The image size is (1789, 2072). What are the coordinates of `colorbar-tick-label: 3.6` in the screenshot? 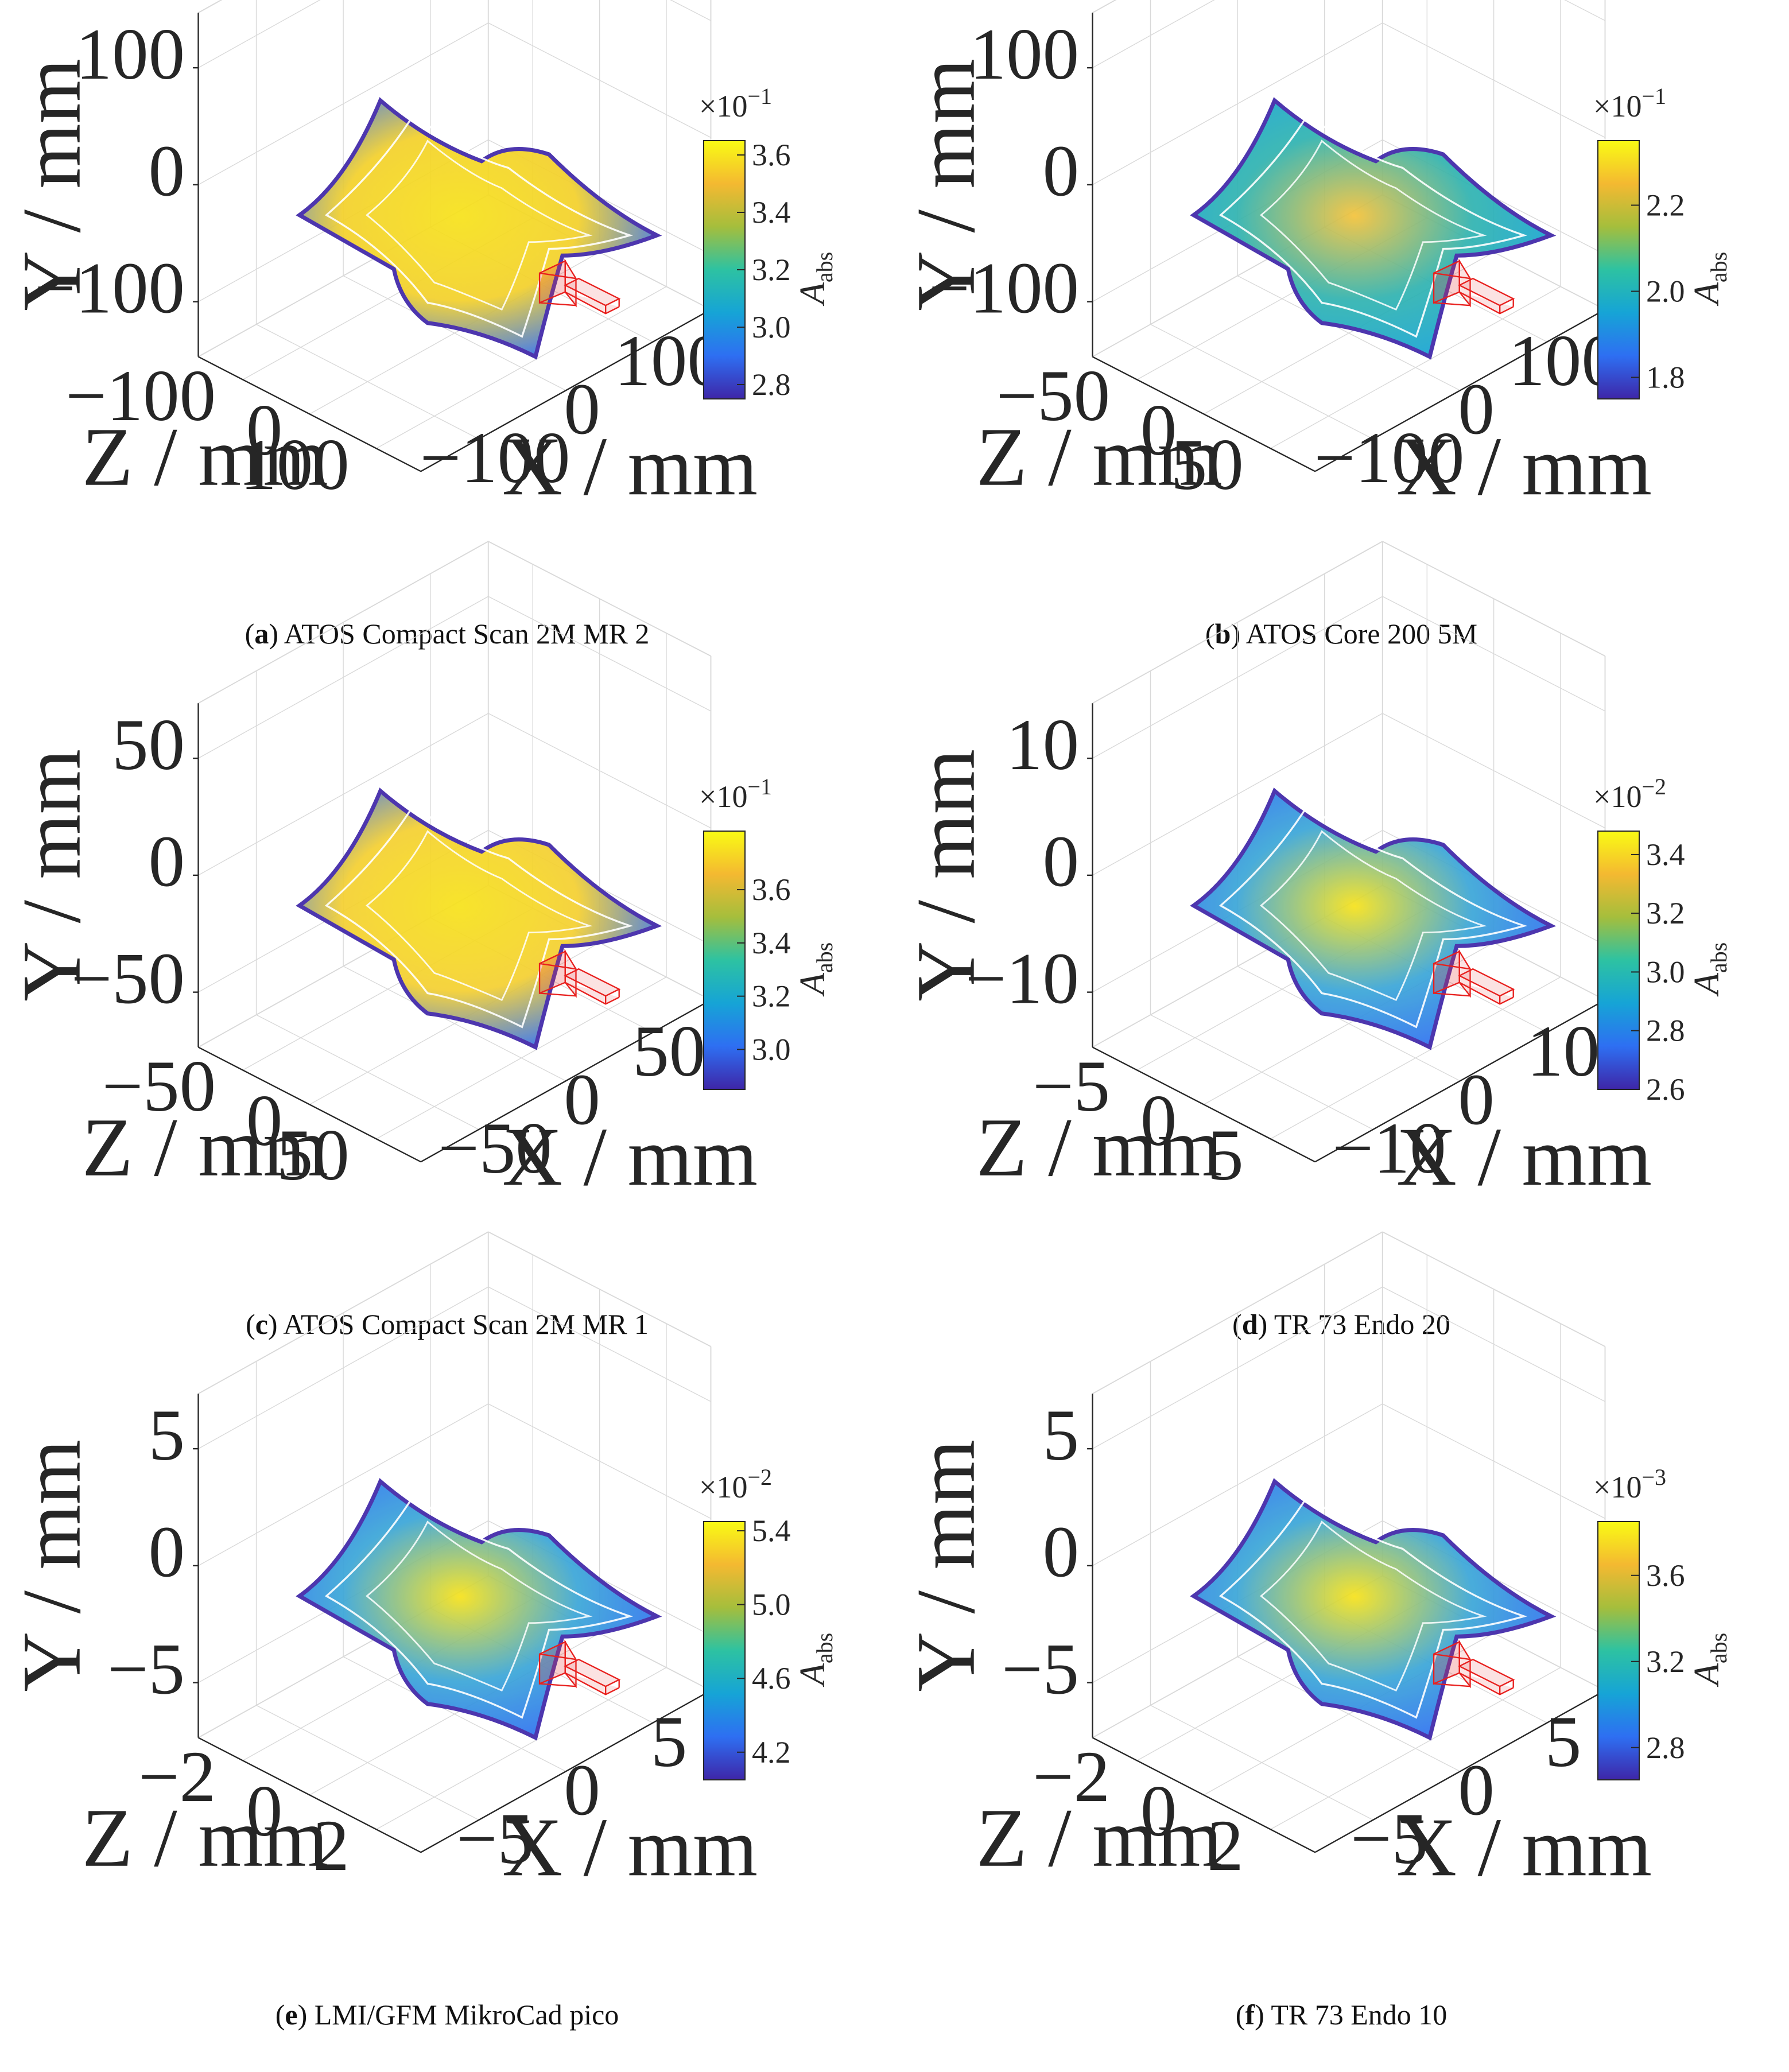 It's located at (772, 889).